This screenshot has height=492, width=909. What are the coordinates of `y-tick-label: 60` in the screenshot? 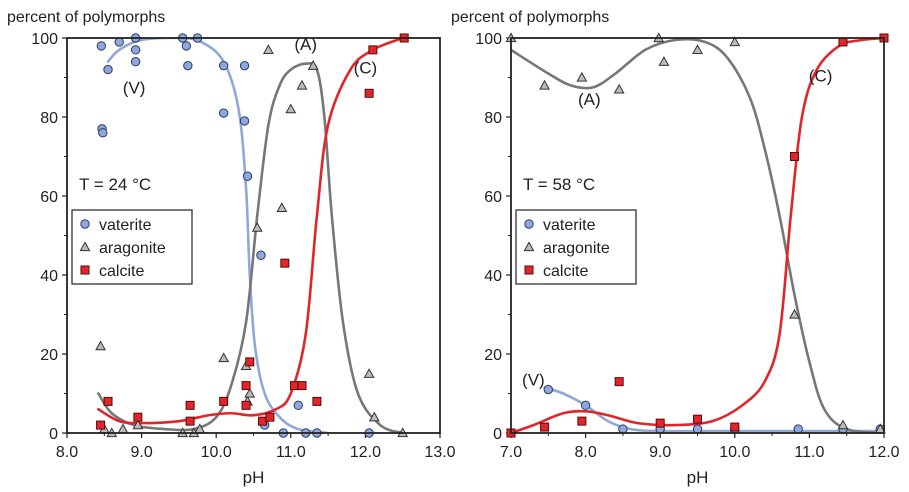 It's located at (493, 197).